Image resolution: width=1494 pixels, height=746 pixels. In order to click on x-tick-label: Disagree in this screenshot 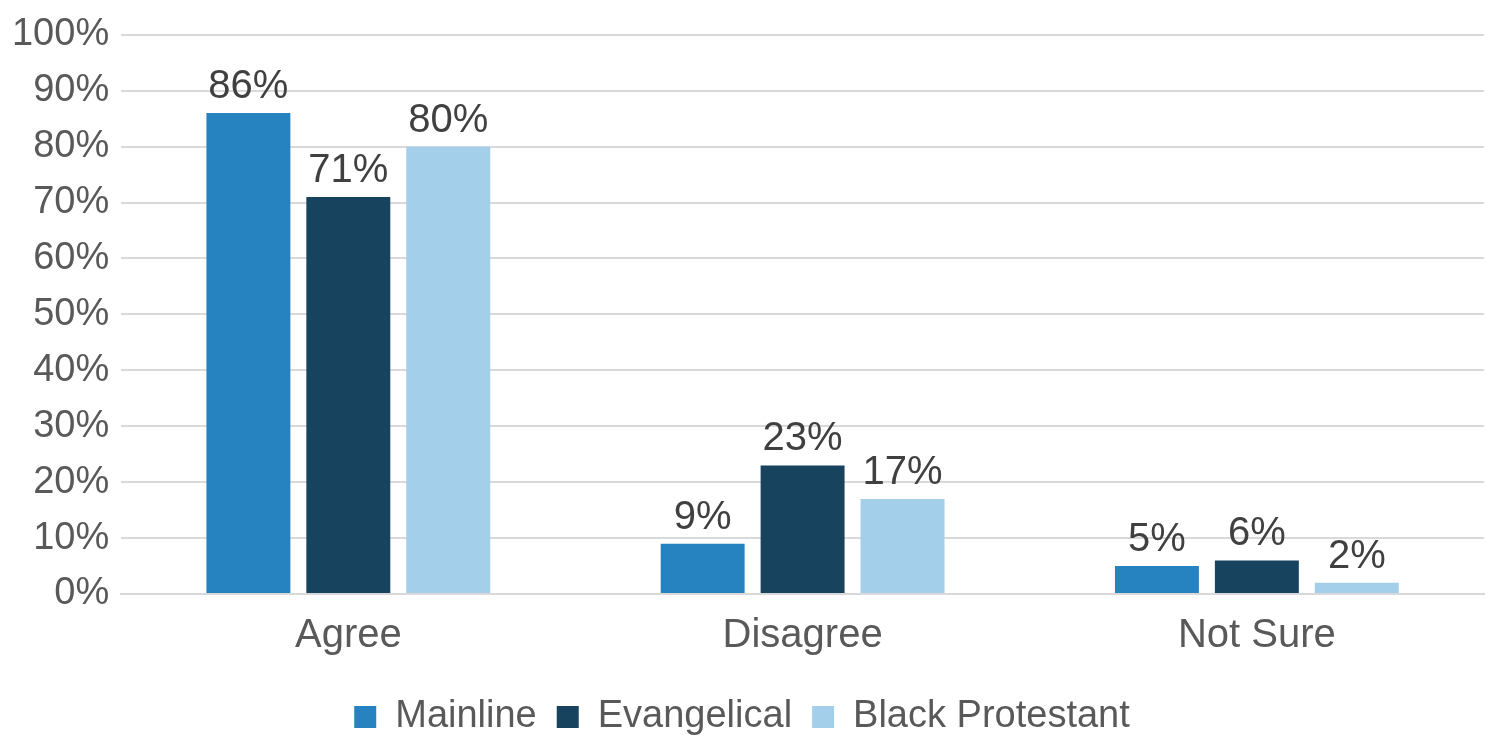, I will do `click(802, 633)`.